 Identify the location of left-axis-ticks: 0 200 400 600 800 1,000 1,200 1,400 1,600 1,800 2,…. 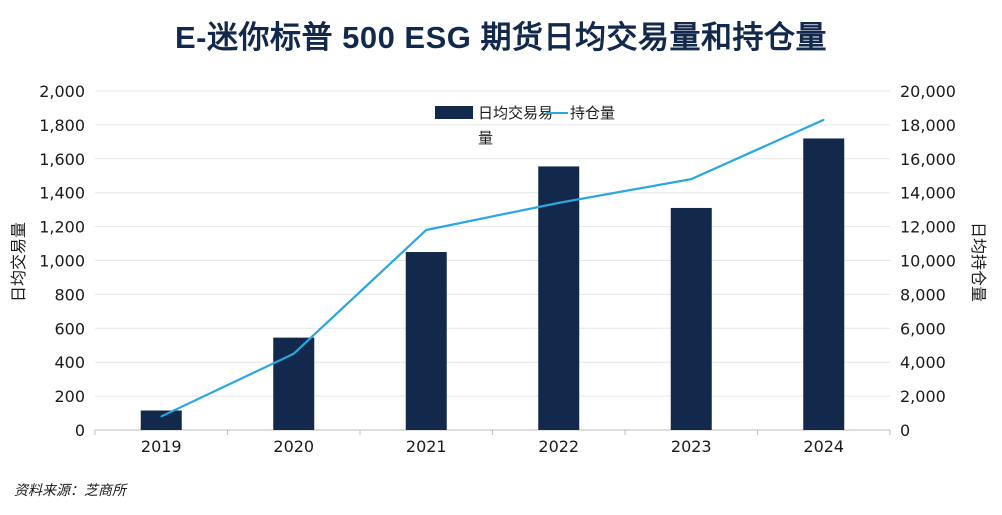
(62, 261).